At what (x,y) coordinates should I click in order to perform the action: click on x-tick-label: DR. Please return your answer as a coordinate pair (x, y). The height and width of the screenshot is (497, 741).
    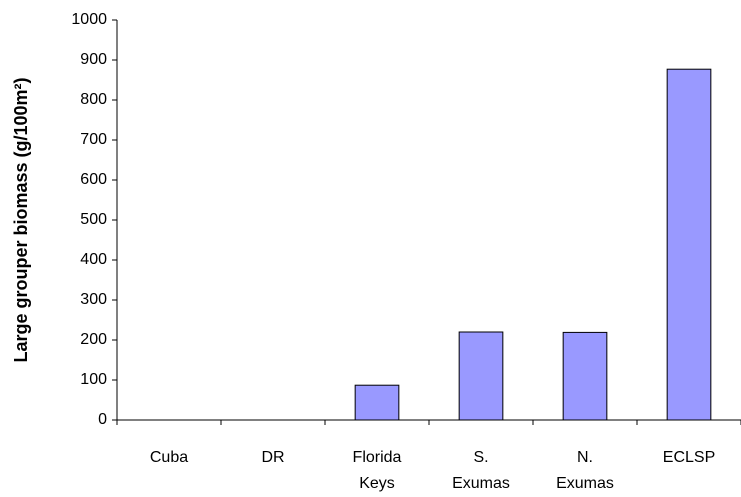
    Looking at the image, I should click on (272, 457).